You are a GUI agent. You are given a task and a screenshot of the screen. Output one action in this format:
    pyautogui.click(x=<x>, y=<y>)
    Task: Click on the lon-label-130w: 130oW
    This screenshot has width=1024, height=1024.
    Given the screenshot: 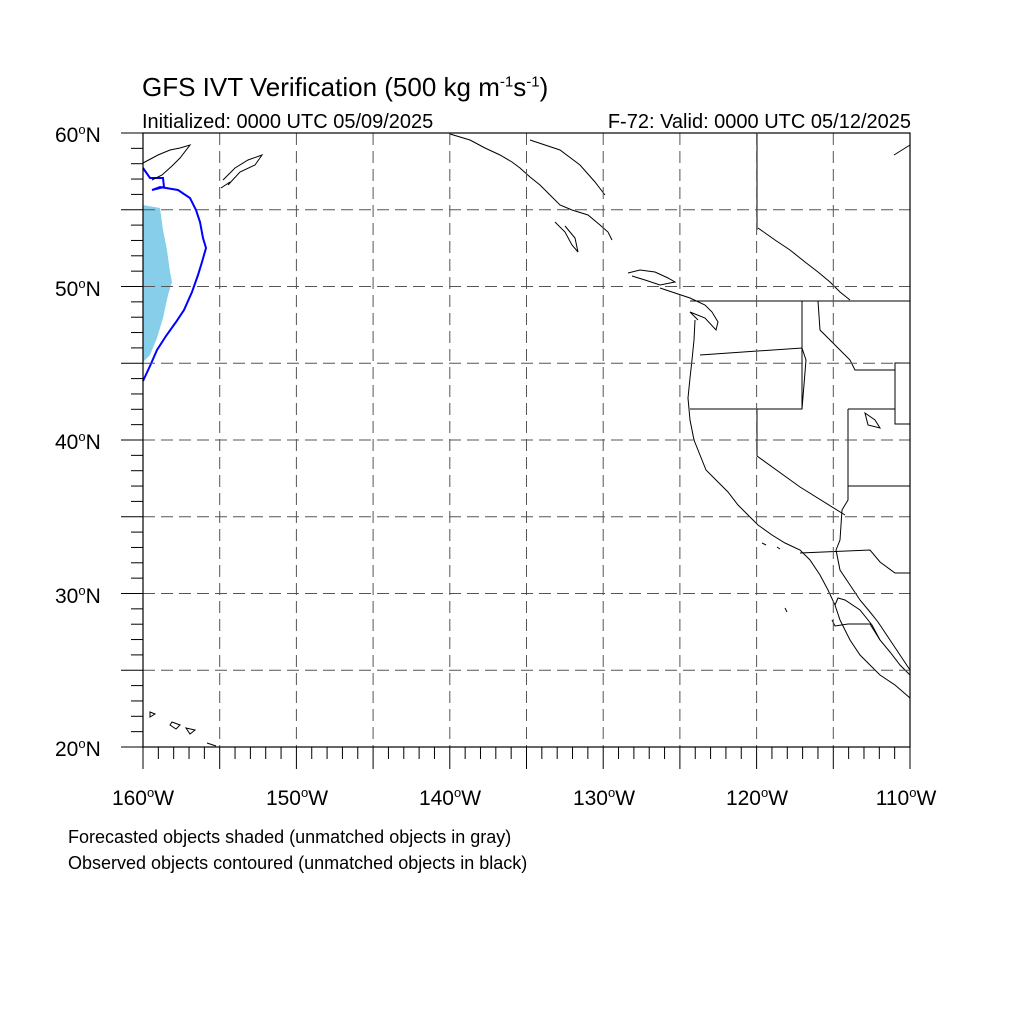 What is the action you would take?
    pyautogui.click(x=604, y=797)
    